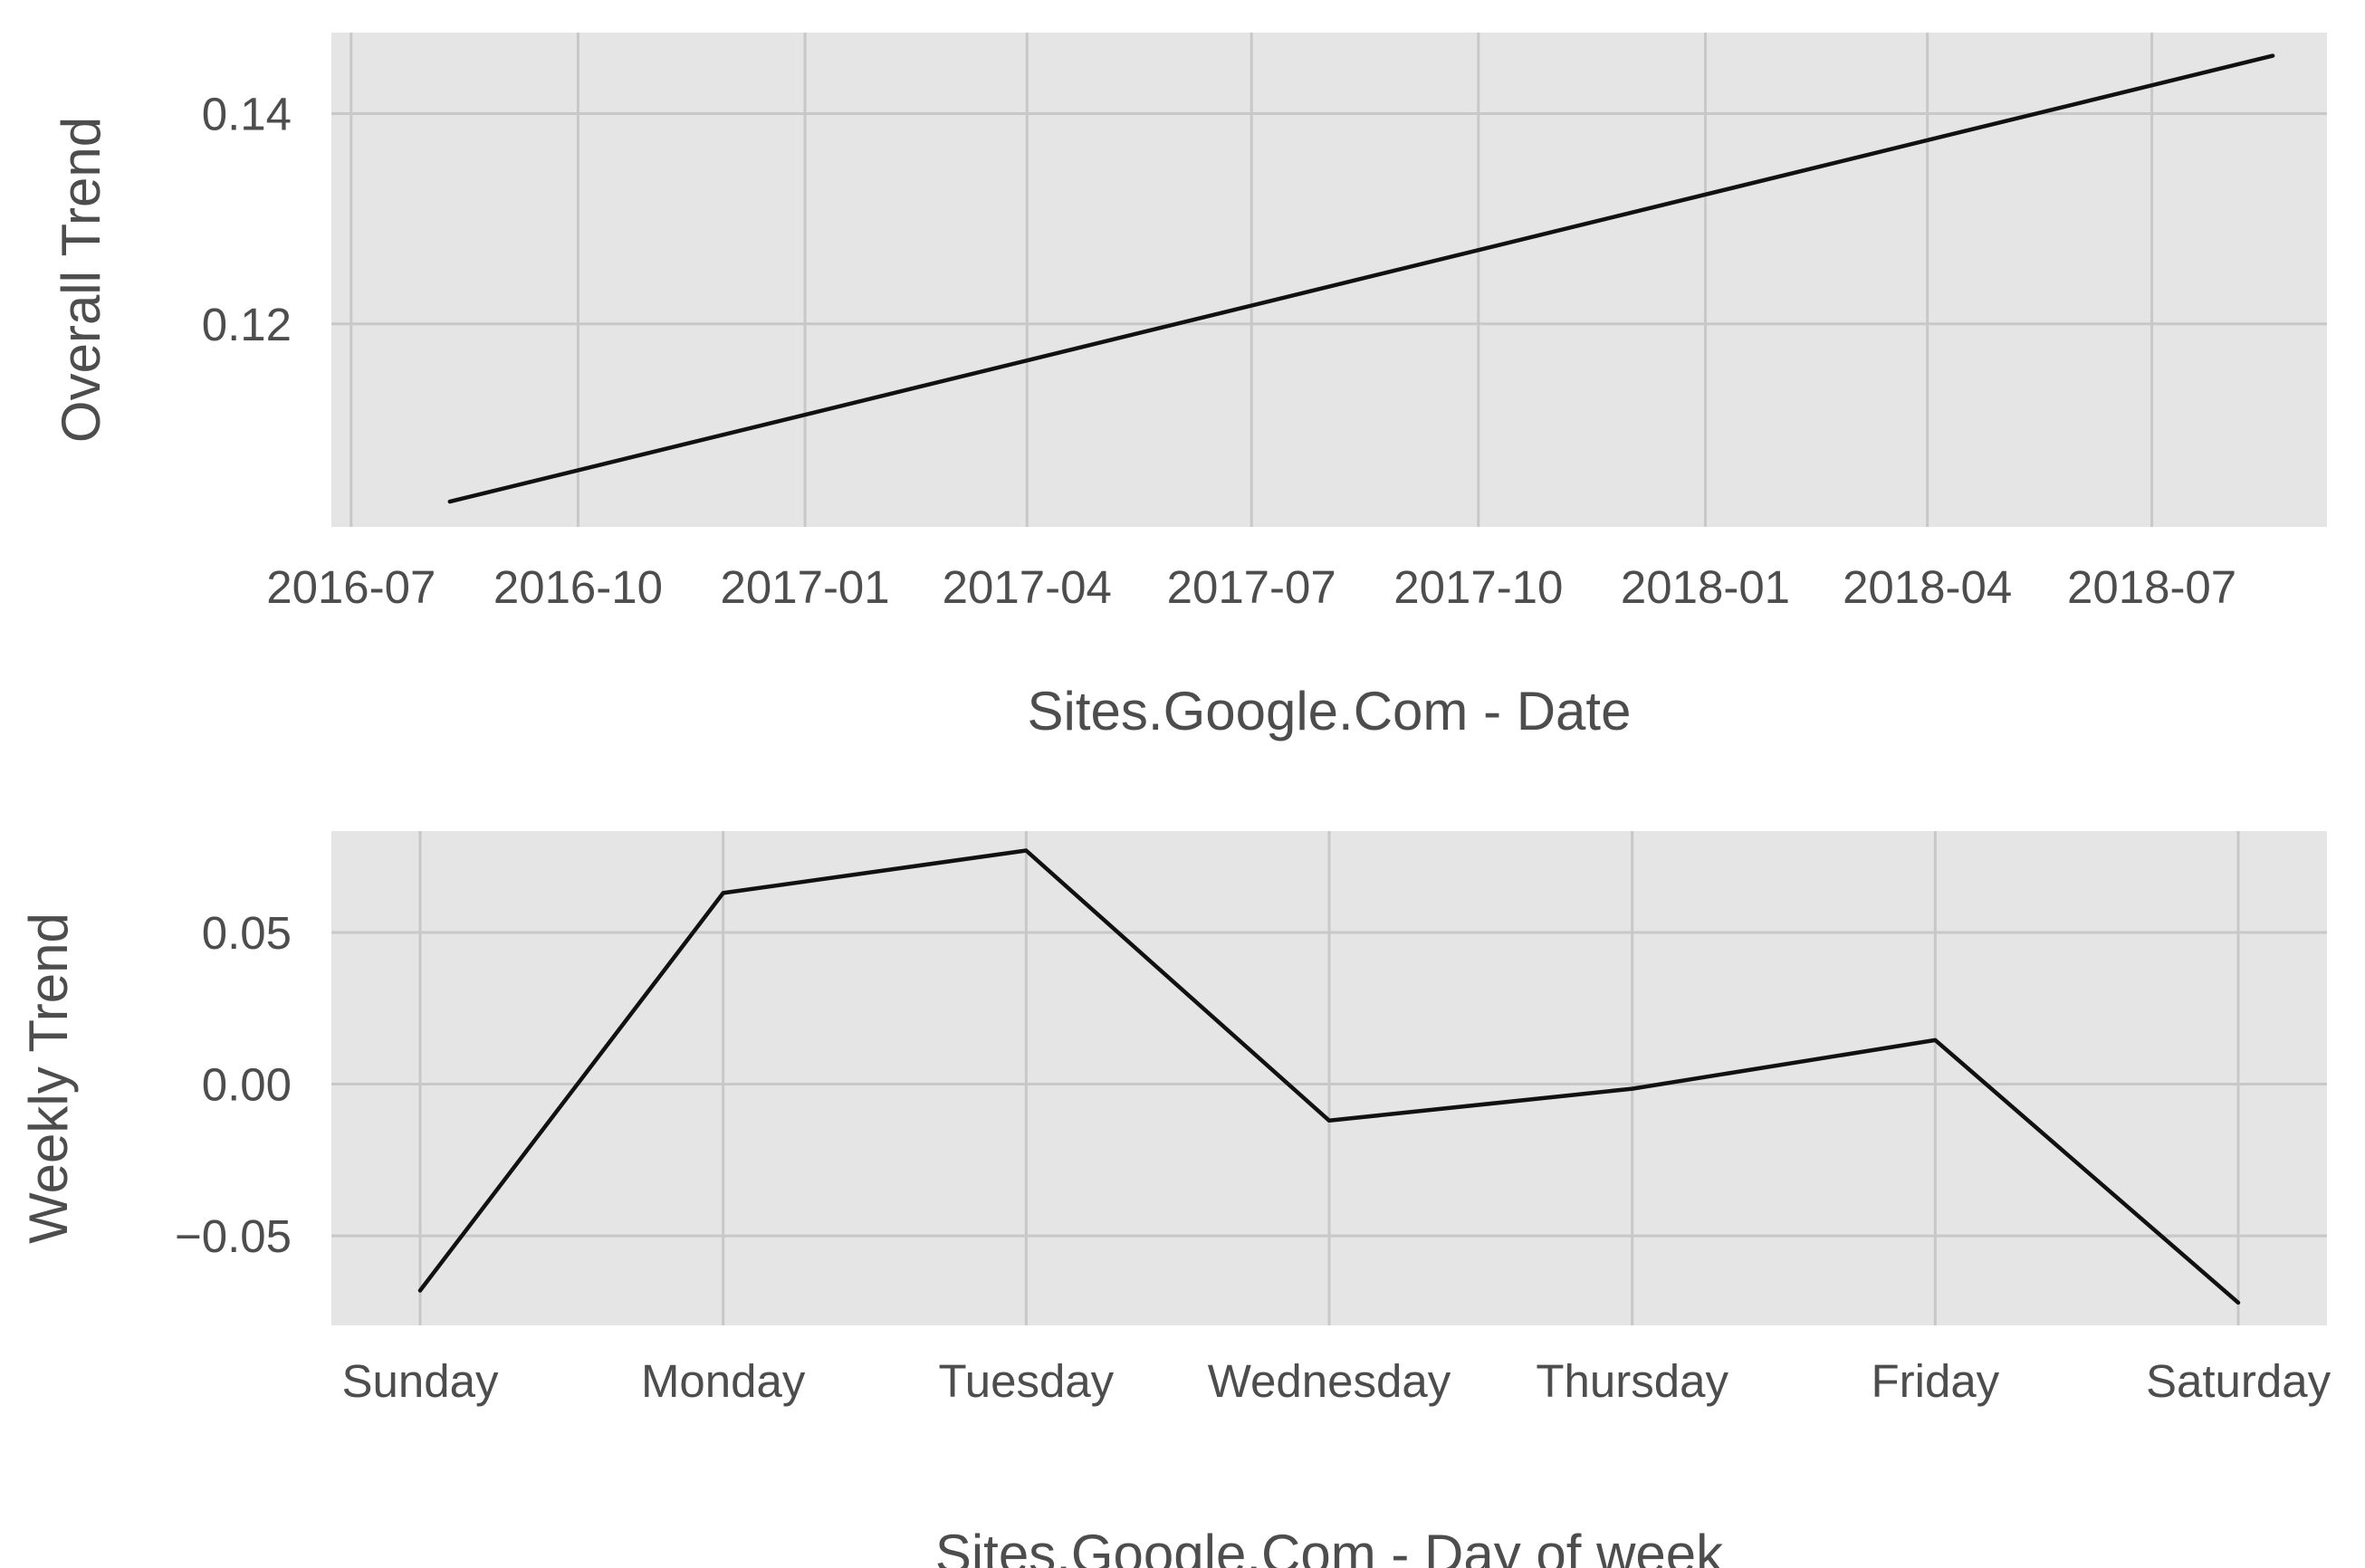 The width and height of the screenshot is (2365, 1568). Describe the element at coordinates (1330, 711) in the screenshot. I see `overall-trend-x-axis-title: Sites.Google.Com - Date` at that location.